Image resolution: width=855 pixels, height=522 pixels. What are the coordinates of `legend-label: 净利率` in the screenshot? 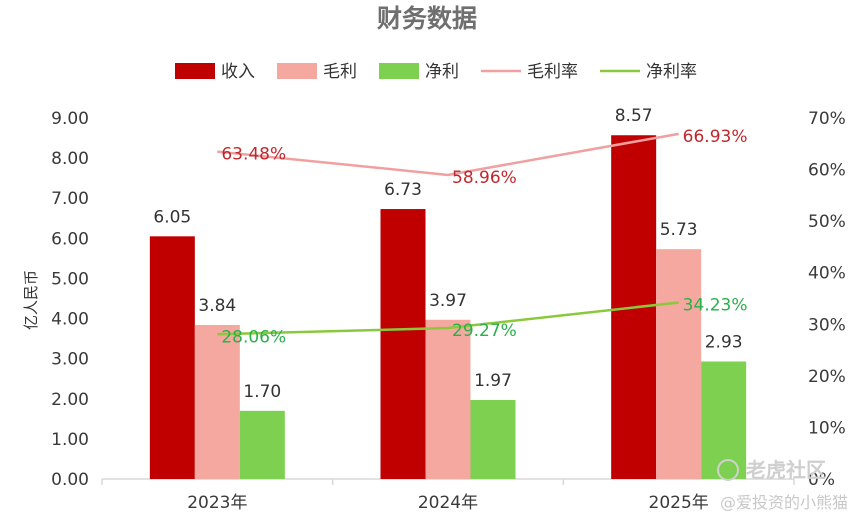 It's located at (671, 72).